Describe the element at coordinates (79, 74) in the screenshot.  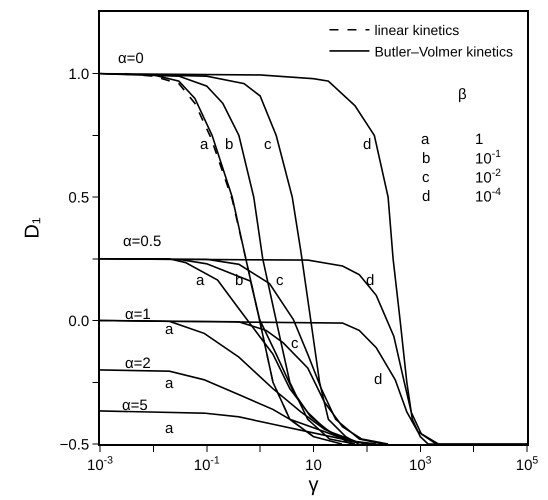
I see `y-tick-label: 1.0` at that location.